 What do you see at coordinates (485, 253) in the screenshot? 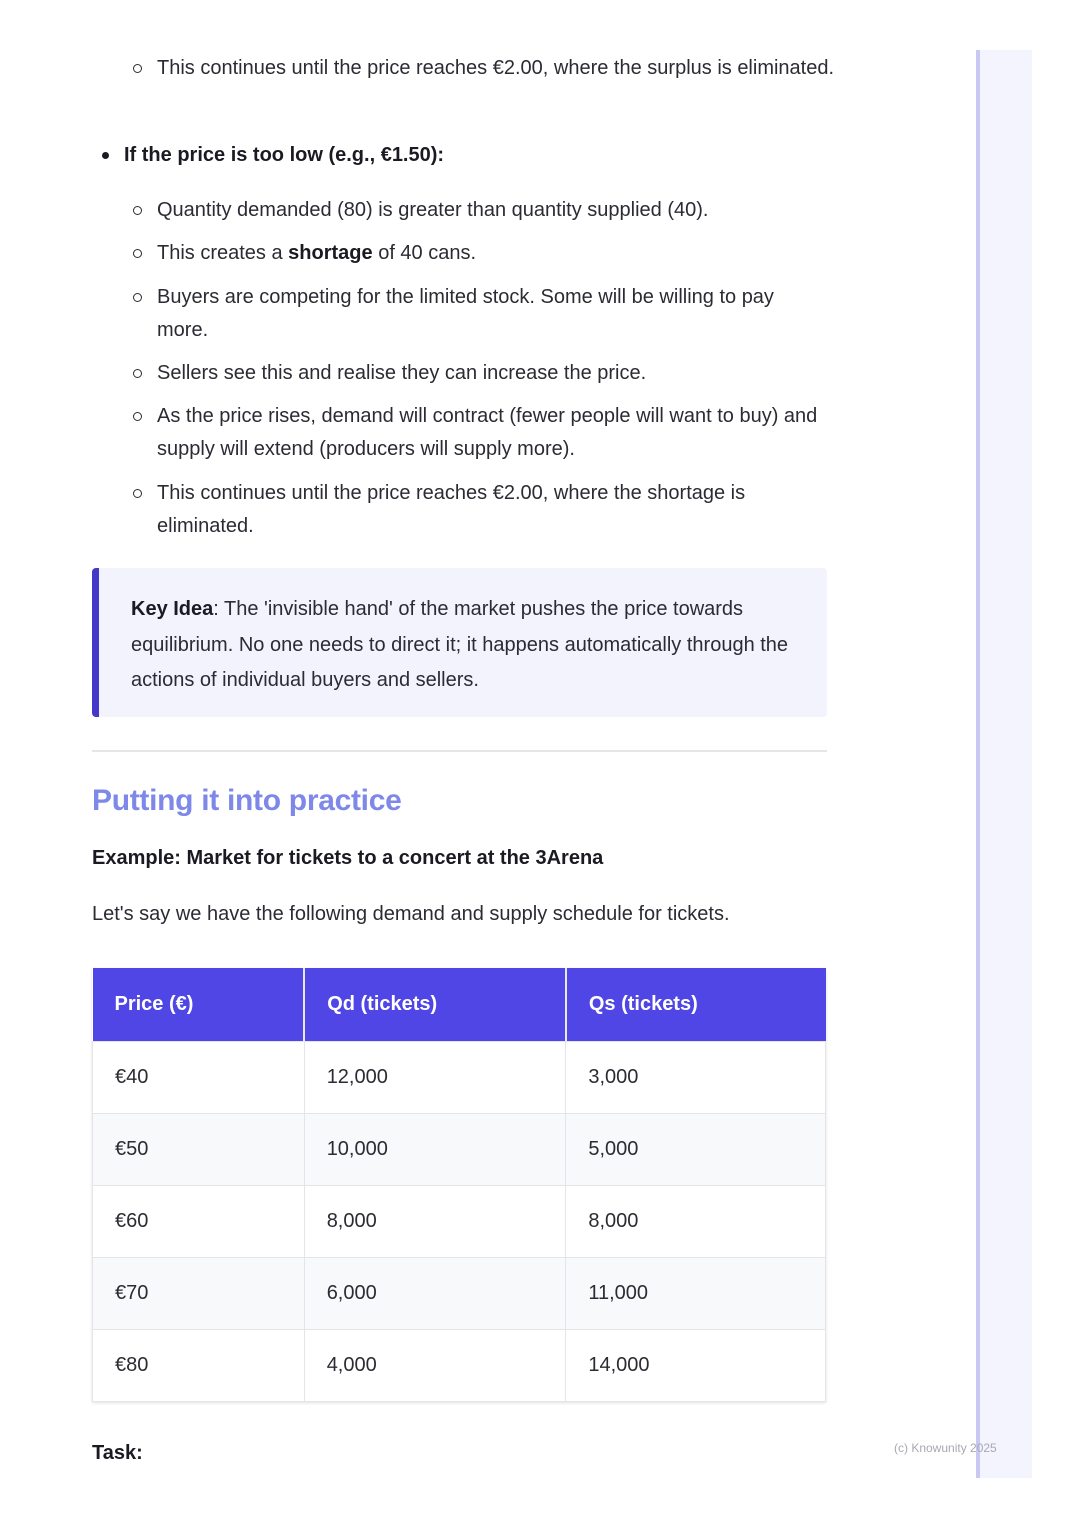
I see `sub-bullet: This creates a shortage of 40 cans.` at bounding box center [485, 253].